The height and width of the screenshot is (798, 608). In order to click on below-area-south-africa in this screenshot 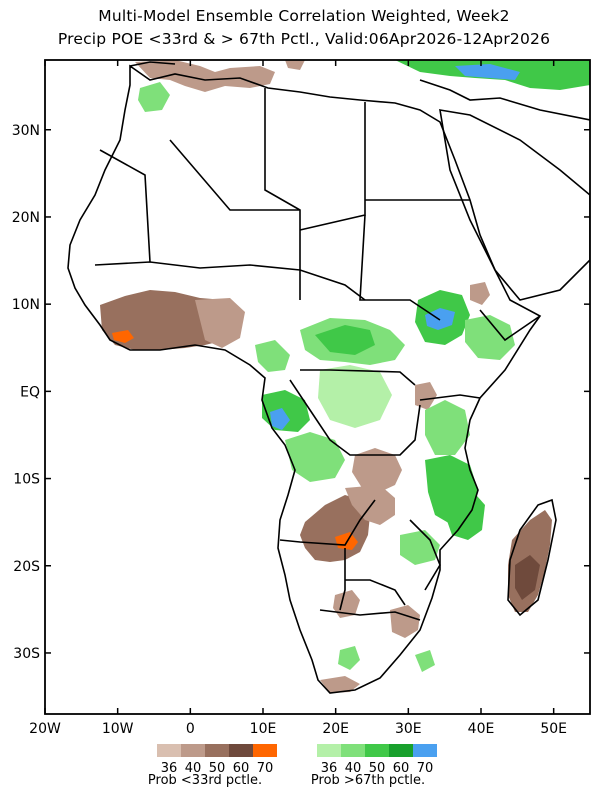, I will do `click(405, 621)`.